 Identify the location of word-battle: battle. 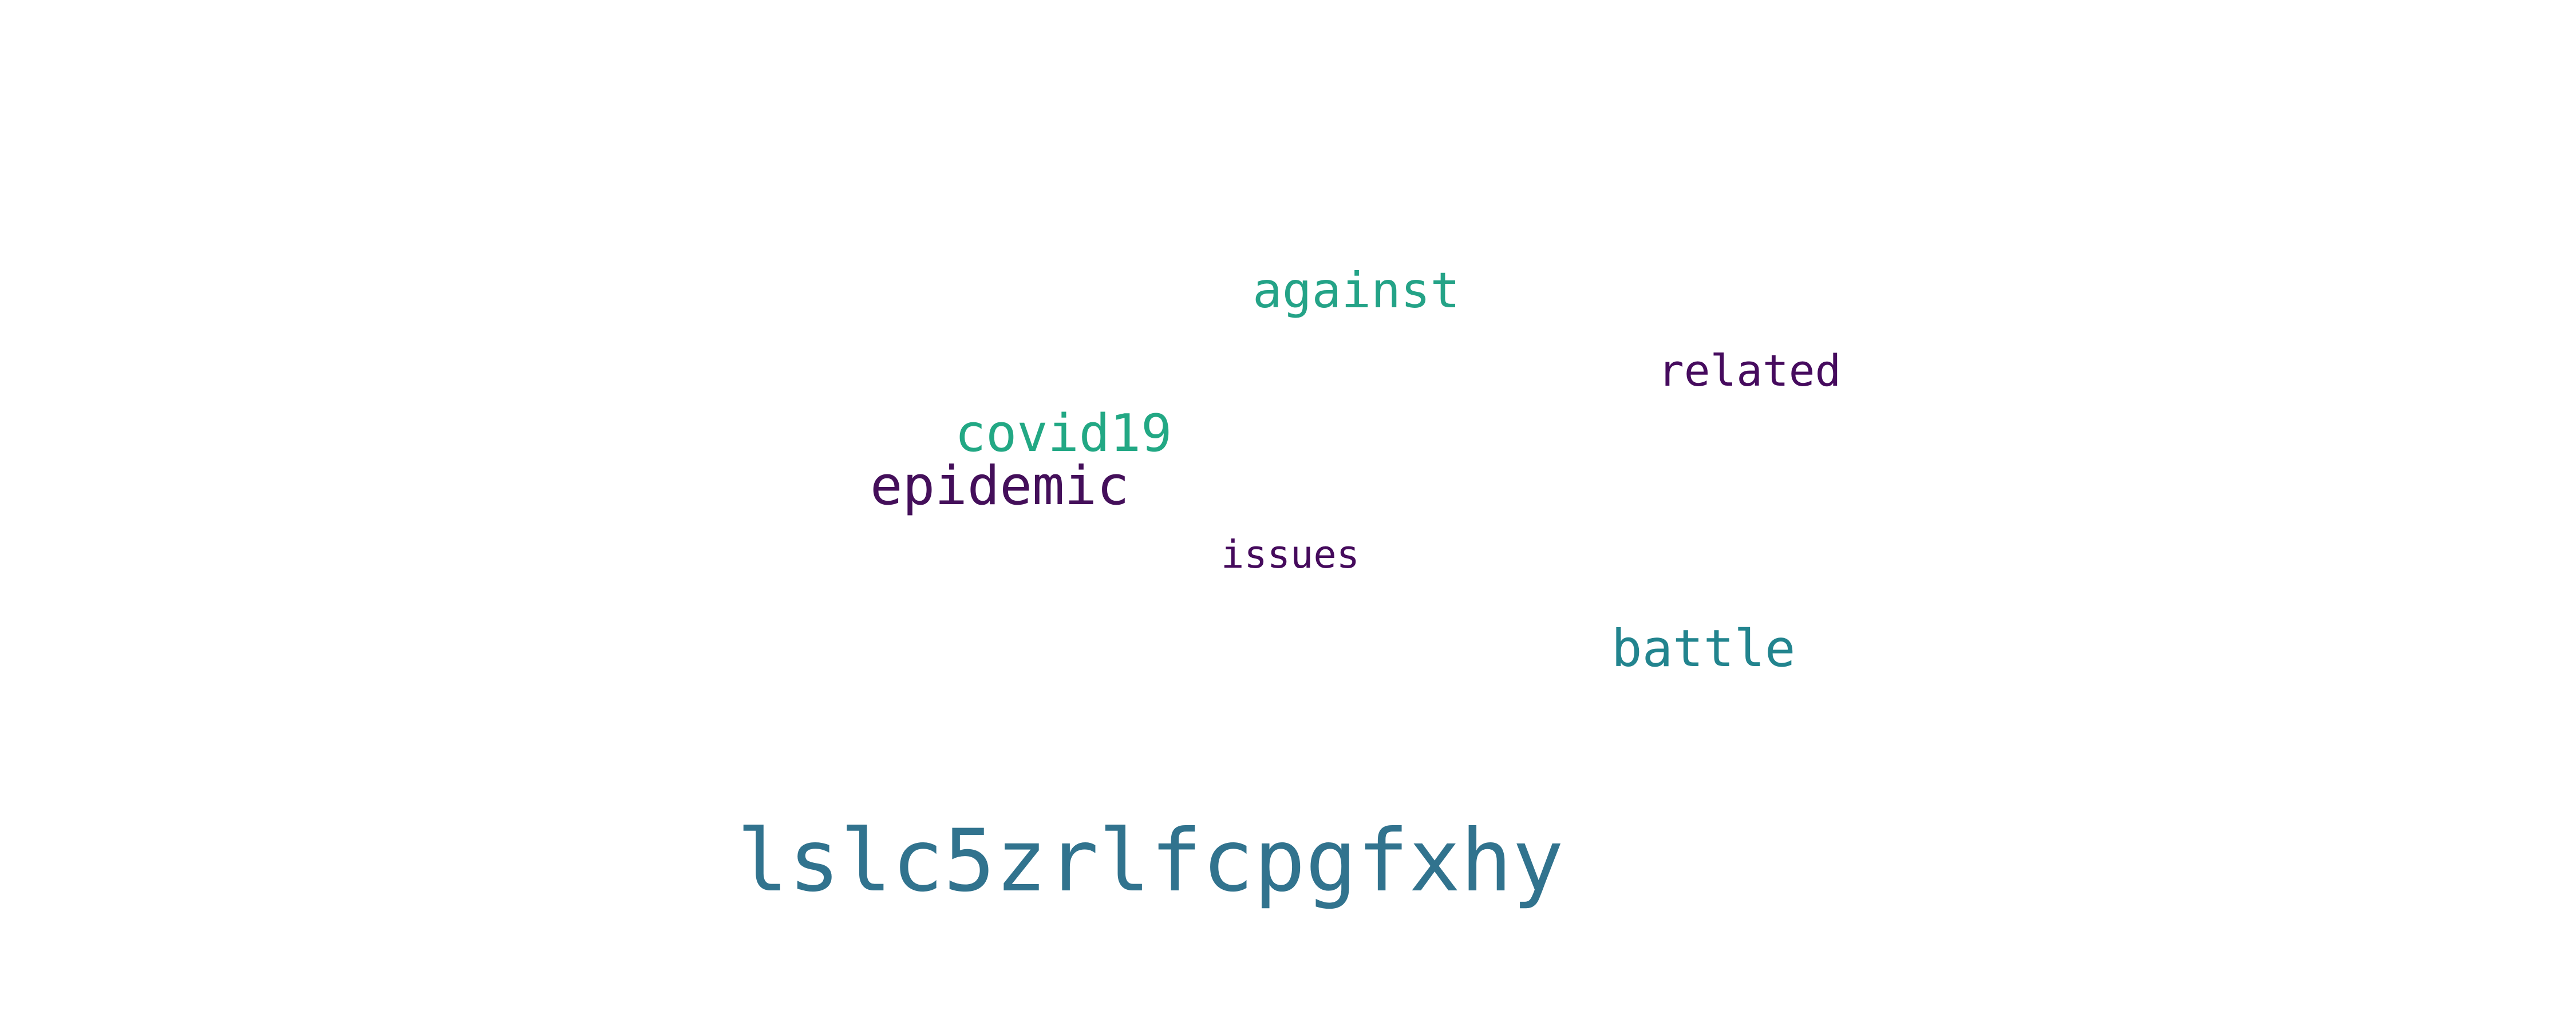
(1703, 648).